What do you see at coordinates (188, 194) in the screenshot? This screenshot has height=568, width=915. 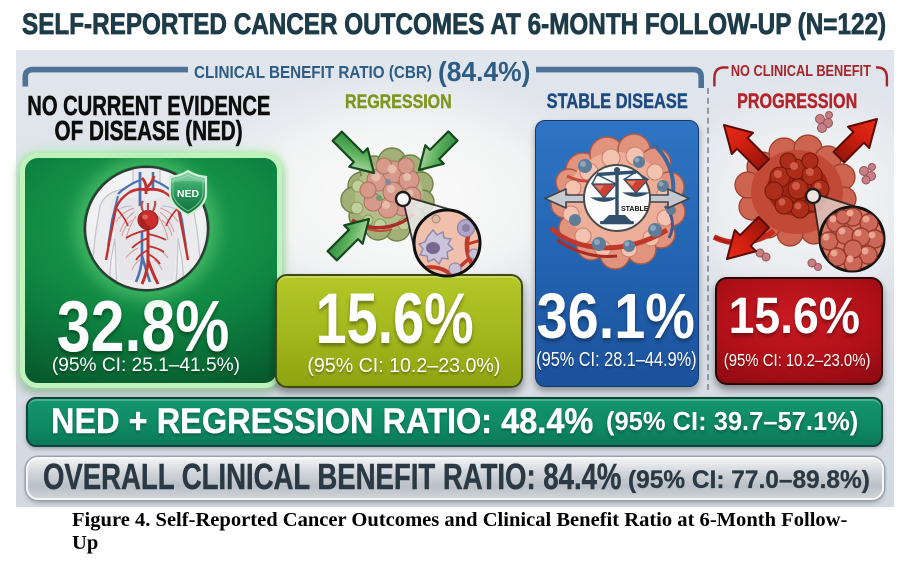 I see `svg-text: NED` at bounding box center [188, 194].